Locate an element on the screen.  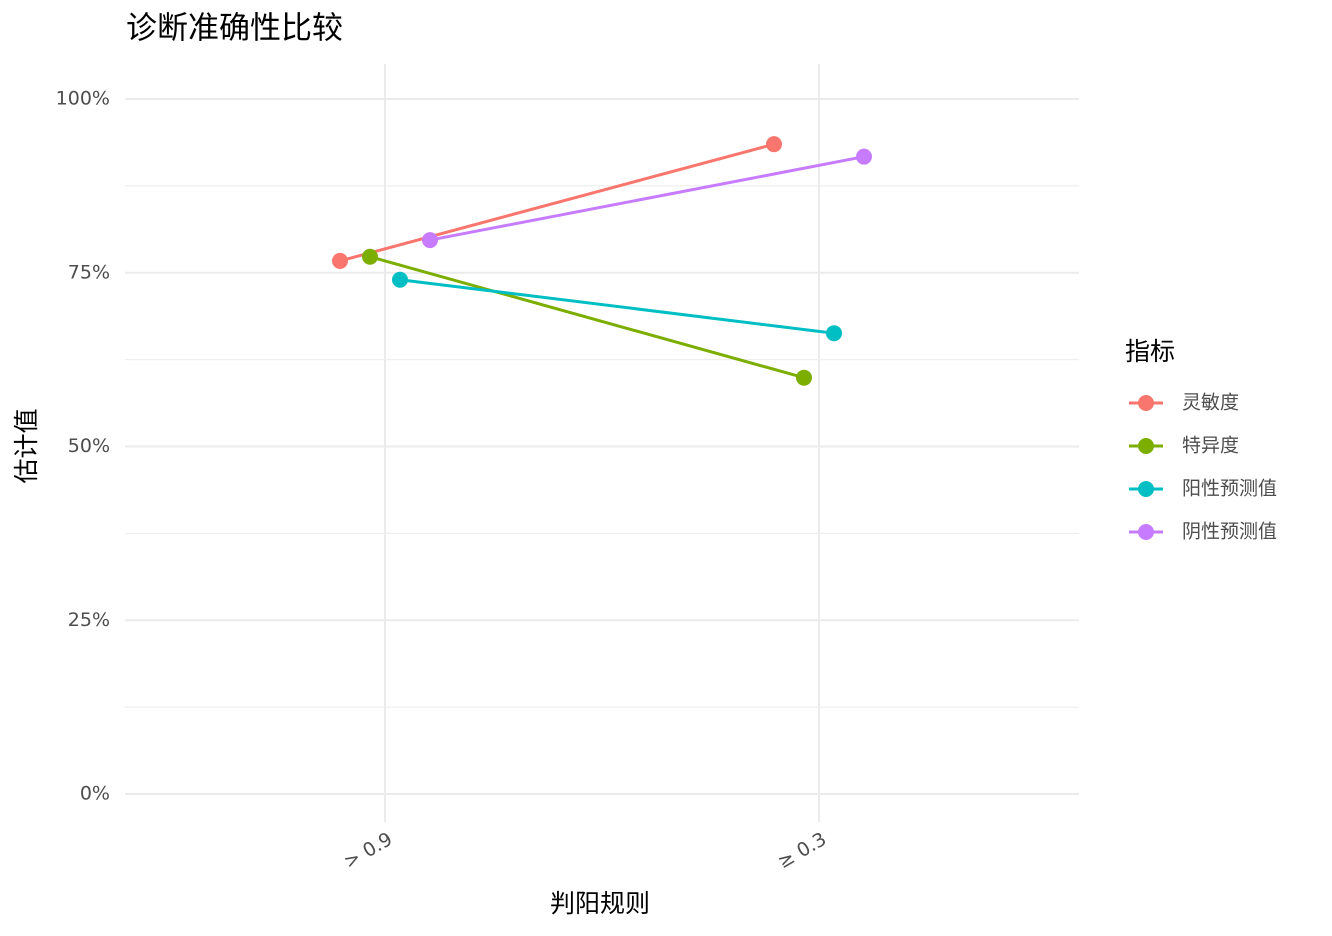
legend-title: 指标 is located at coordinates (1150, 351).